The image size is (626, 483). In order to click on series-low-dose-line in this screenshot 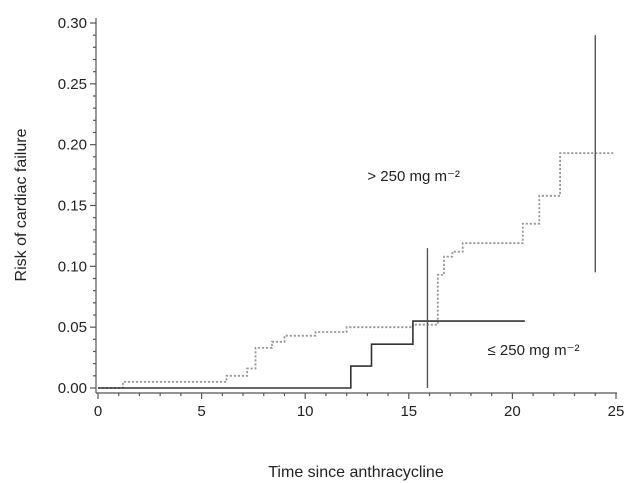, I will do `click(311, 354)`.